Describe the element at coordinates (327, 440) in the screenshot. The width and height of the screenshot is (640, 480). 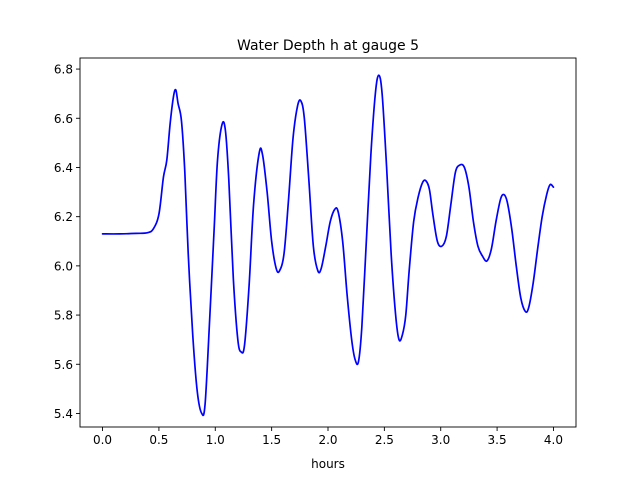
I see `x-tick-label: 2.0` at that location.